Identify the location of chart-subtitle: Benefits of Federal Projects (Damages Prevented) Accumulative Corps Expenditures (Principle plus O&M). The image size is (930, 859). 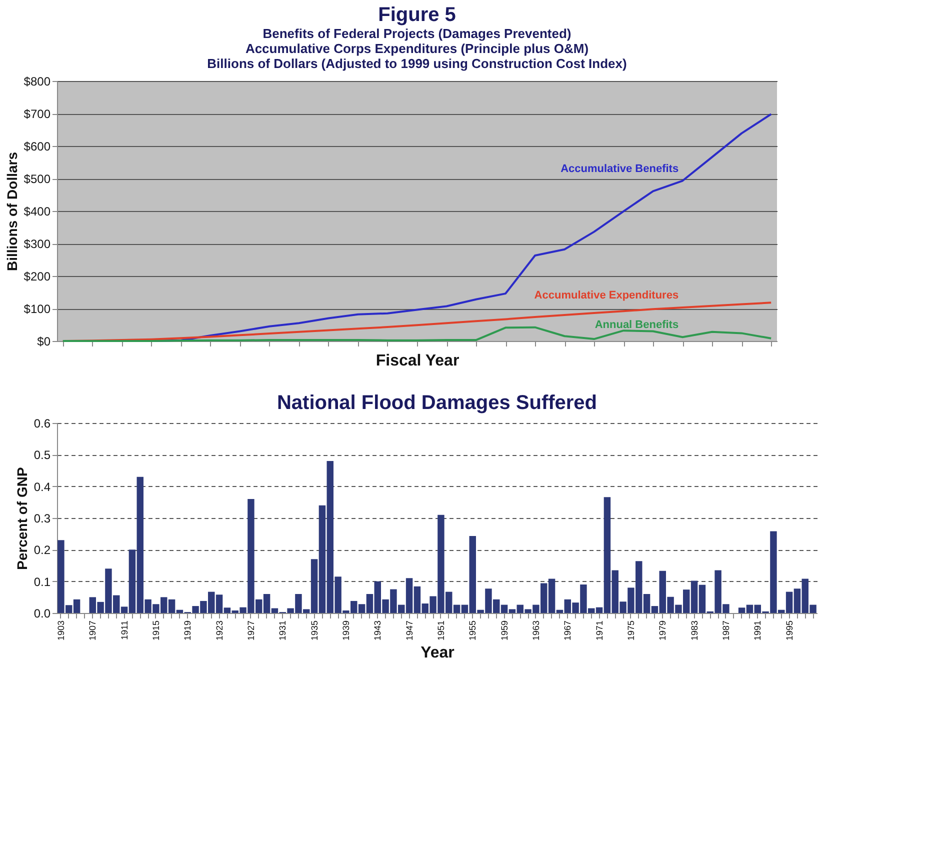
(417, 41).